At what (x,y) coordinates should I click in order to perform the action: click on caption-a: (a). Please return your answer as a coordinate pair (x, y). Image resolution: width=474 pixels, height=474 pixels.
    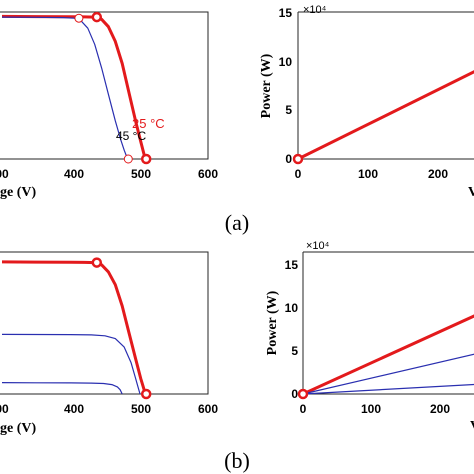
    Looking at the image, I should click on (237, 222).